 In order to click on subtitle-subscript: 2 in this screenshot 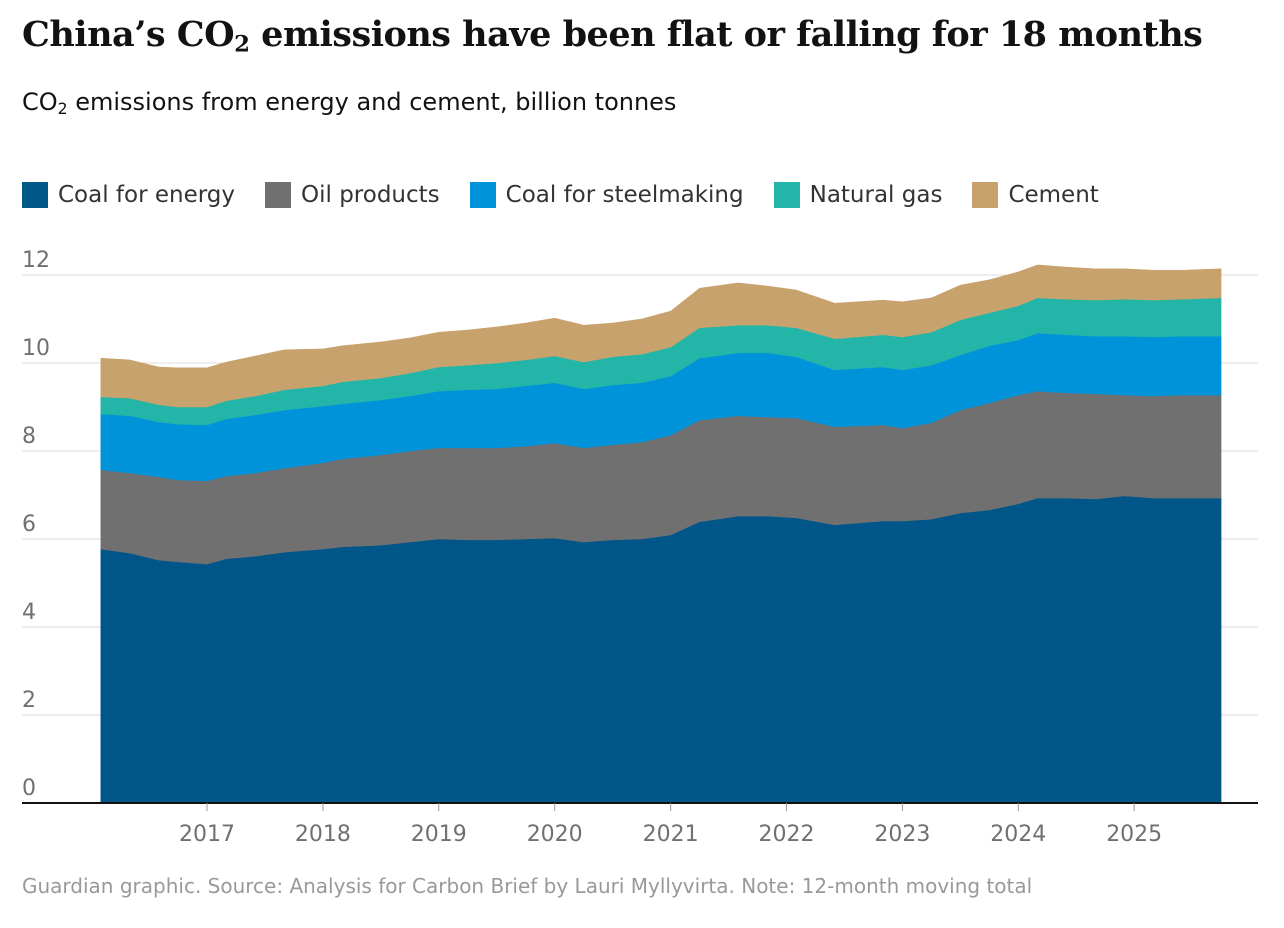, I will do `click(62, 108)`.